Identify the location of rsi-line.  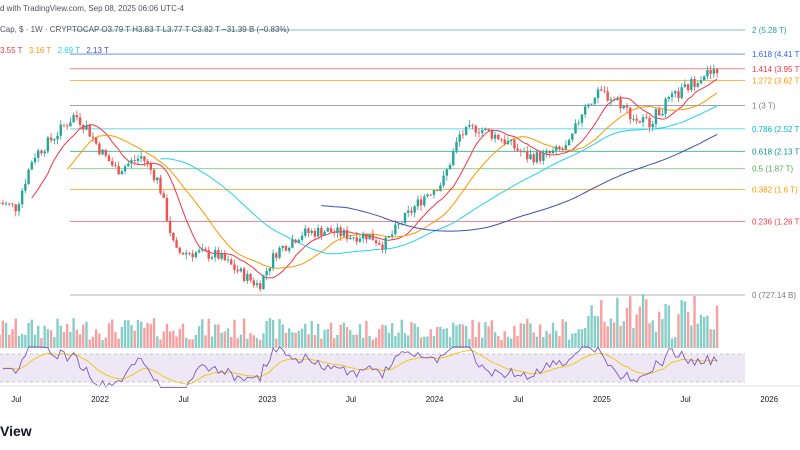
(360, 367).